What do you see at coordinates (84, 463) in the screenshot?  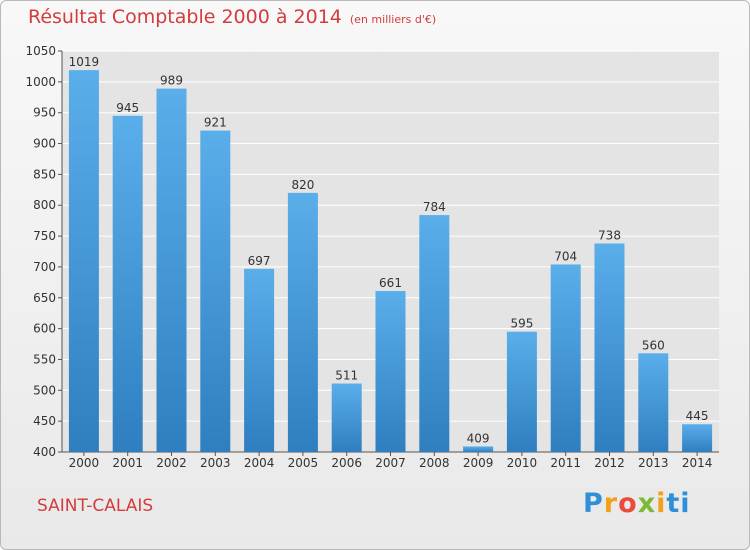 I see `x-tick-label: 2000` at bounding box center [84, 463].